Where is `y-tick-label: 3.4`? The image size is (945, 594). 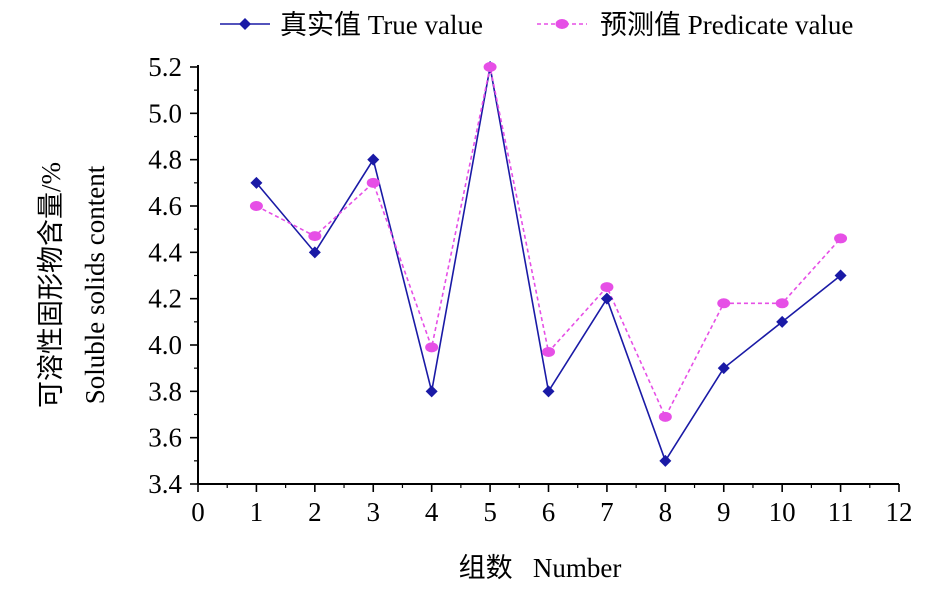 y-tick-label: 3.4 is located at coordinates (165, 484).